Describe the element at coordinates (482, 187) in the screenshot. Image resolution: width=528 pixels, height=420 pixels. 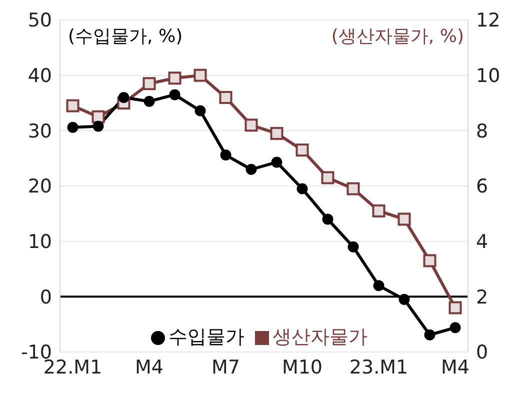
I see `y2-tick-label: 6` at that location.